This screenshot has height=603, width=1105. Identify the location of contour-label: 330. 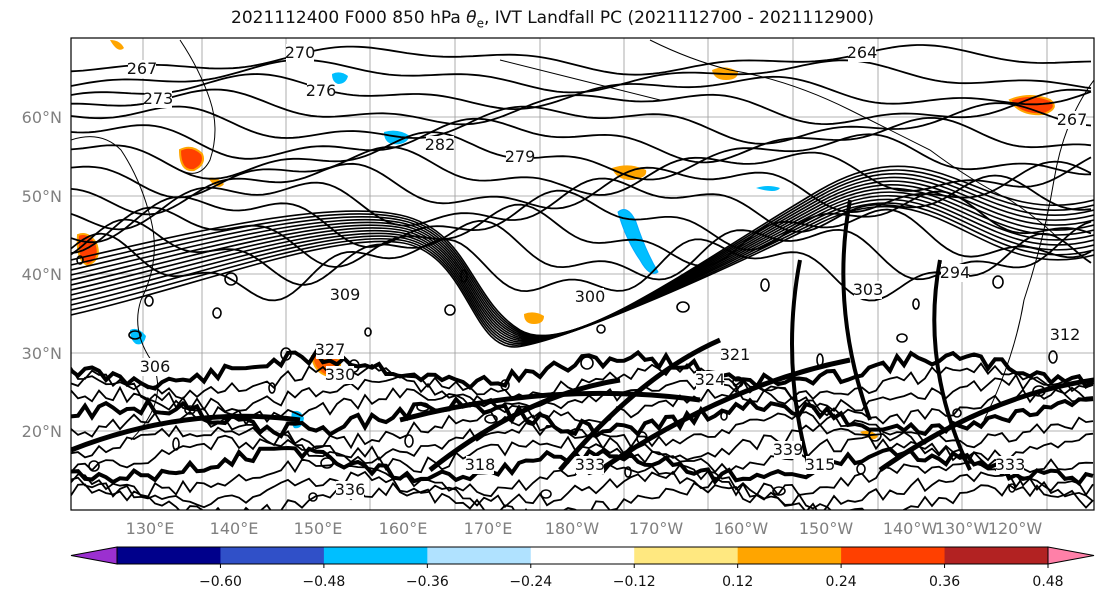
(340, 374).